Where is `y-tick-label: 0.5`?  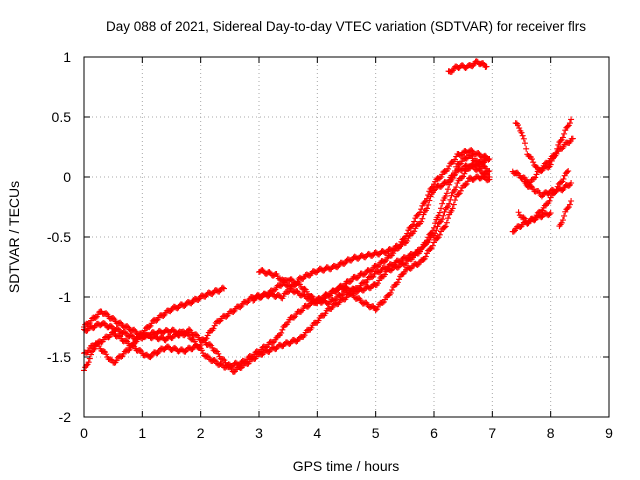 y-tick-label: 0.5 is located at coordinates (62, 117).